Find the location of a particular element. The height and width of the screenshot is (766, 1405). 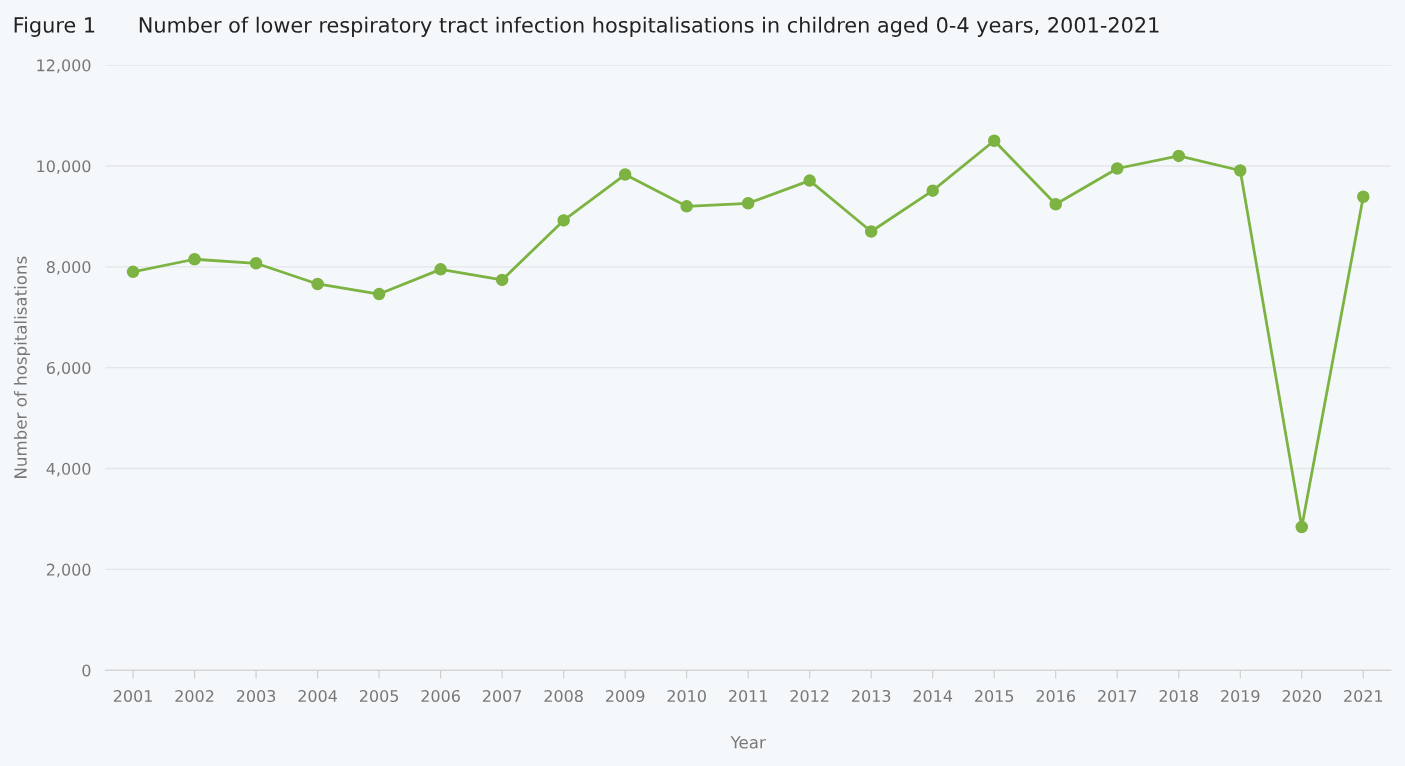

x-tick-label: 2011 is located at coordinates (748, 696).